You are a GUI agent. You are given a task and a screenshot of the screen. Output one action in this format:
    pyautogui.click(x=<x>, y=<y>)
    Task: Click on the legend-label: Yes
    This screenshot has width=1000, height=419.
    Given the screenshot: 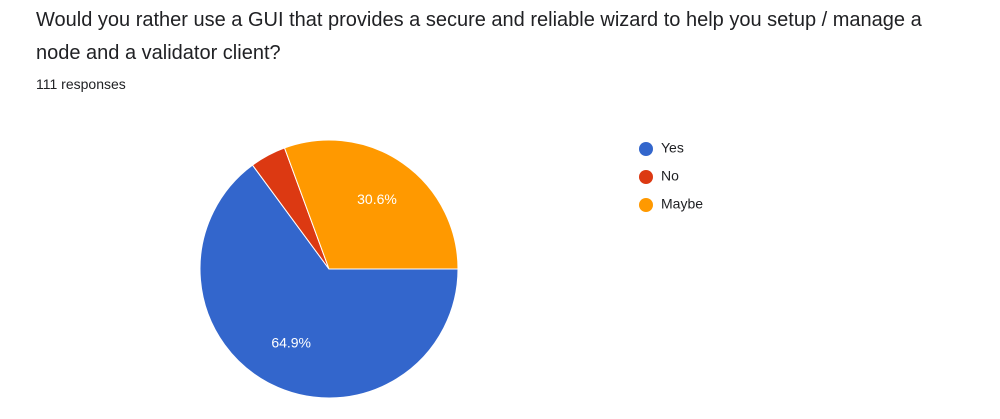 What is the action you would take?
    pyautogui.click(x=672, y=148)
    